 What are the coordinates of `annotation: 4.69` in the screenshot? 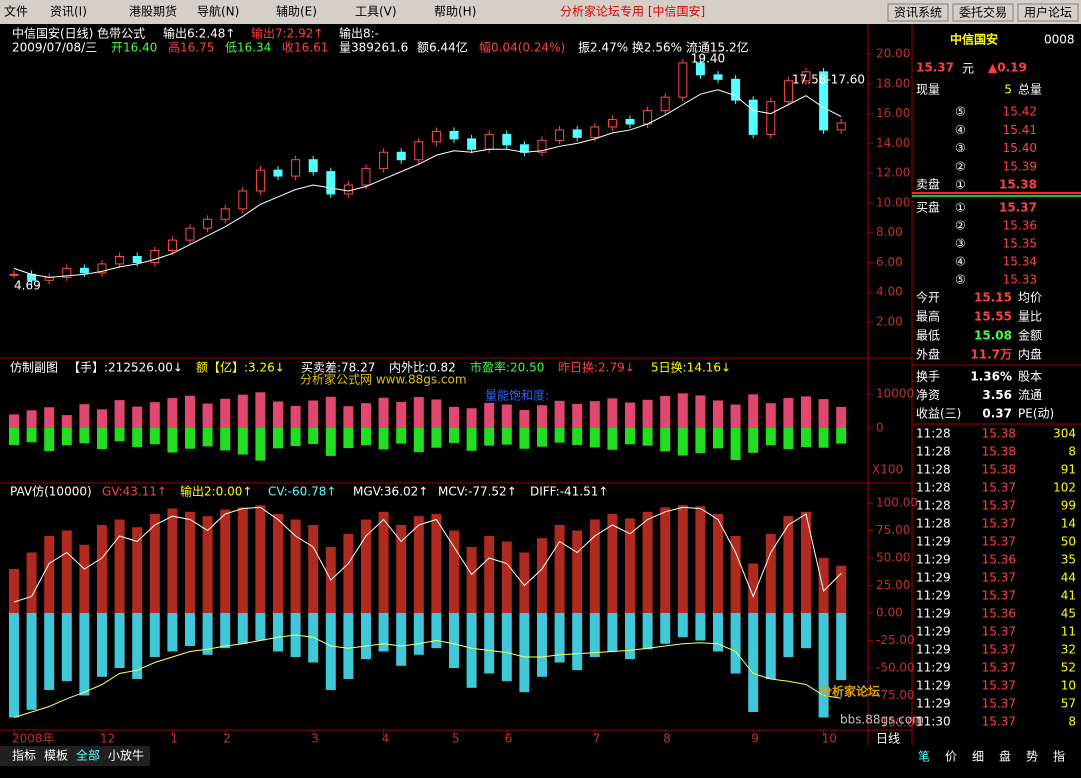 It's located at (27, 286).